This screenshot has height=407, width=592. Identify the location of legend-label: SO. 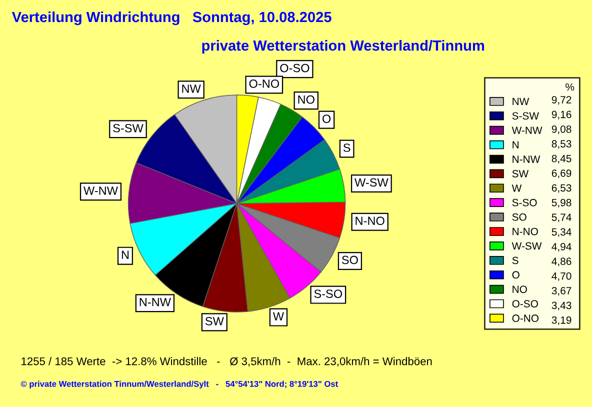
(519, 217).